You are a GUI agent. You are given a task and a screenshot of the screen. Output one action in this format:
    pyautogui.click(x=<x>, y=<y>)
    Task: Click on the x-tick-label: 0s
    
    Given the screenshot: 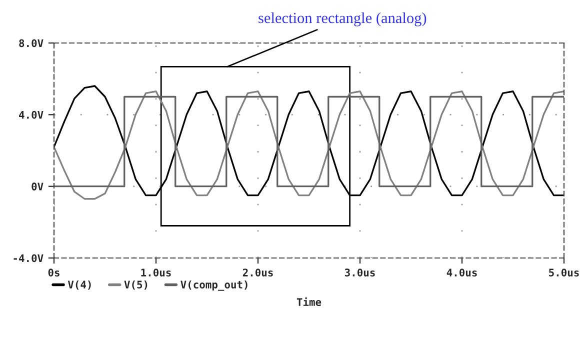 What is the action you would take?
    pyautogui.click(x=54, y=272)
    